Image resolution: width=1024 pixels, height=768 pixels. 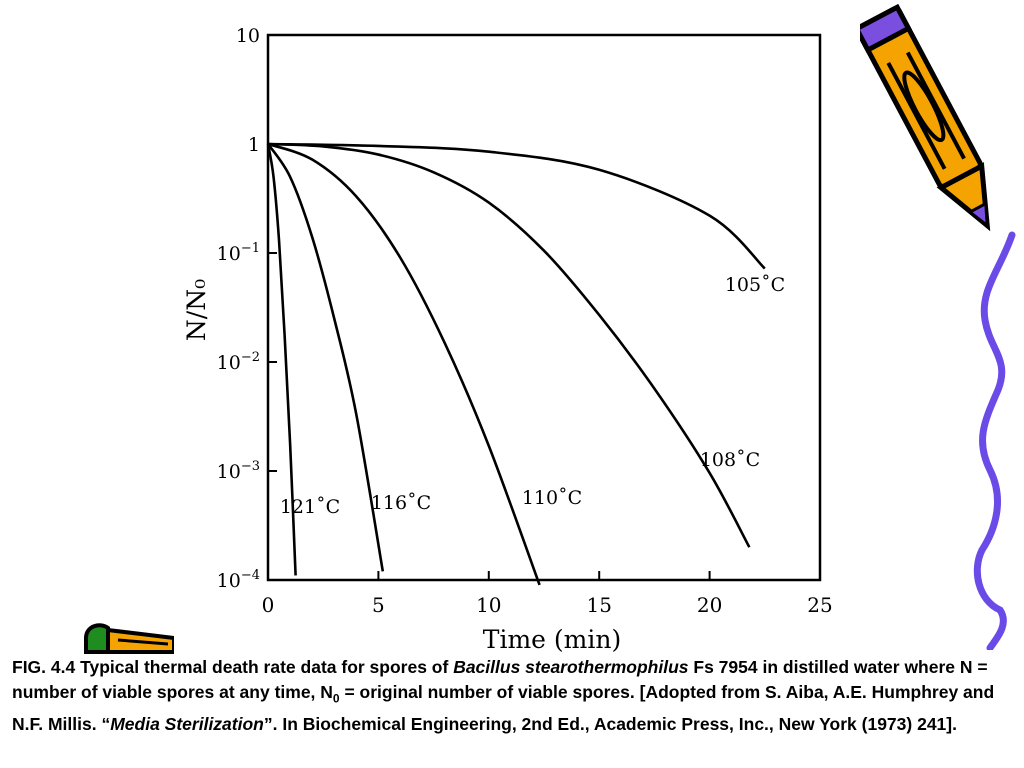 I want to click on y-tick-label: 10⁻¹, so click(x=238, y=253).